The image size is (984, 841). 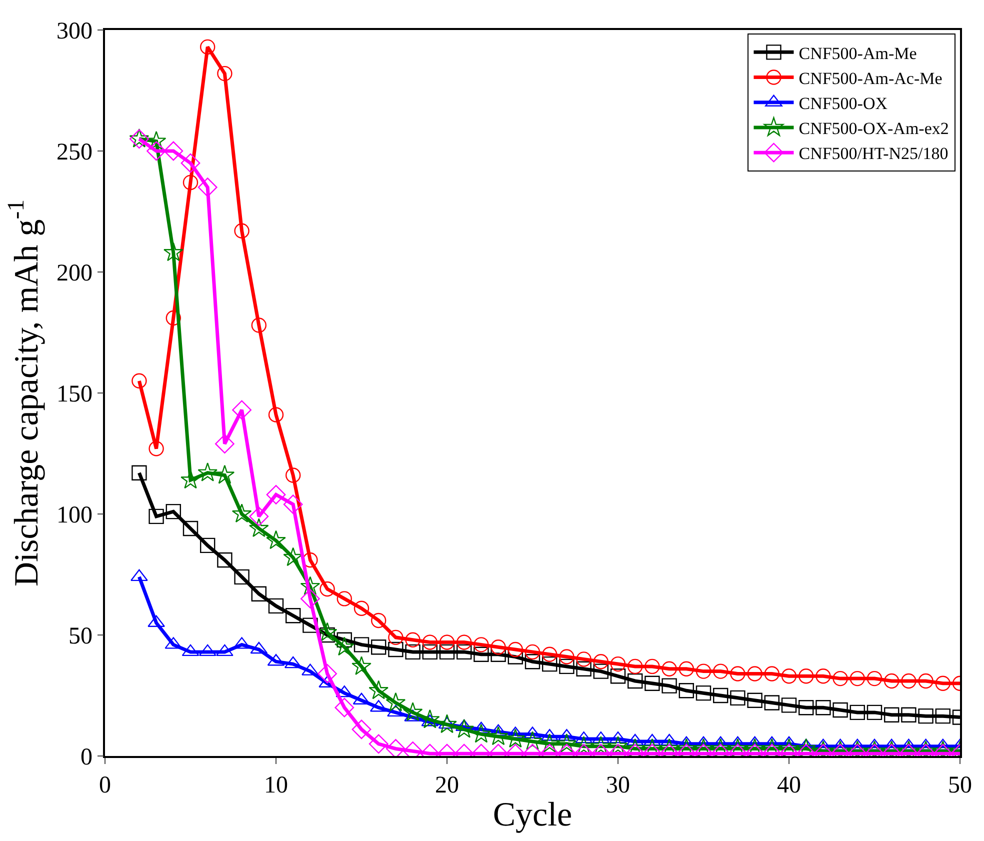 I want to click on legend-label: CNF500-Am-Ac-Me, so click(x=870, y=78).